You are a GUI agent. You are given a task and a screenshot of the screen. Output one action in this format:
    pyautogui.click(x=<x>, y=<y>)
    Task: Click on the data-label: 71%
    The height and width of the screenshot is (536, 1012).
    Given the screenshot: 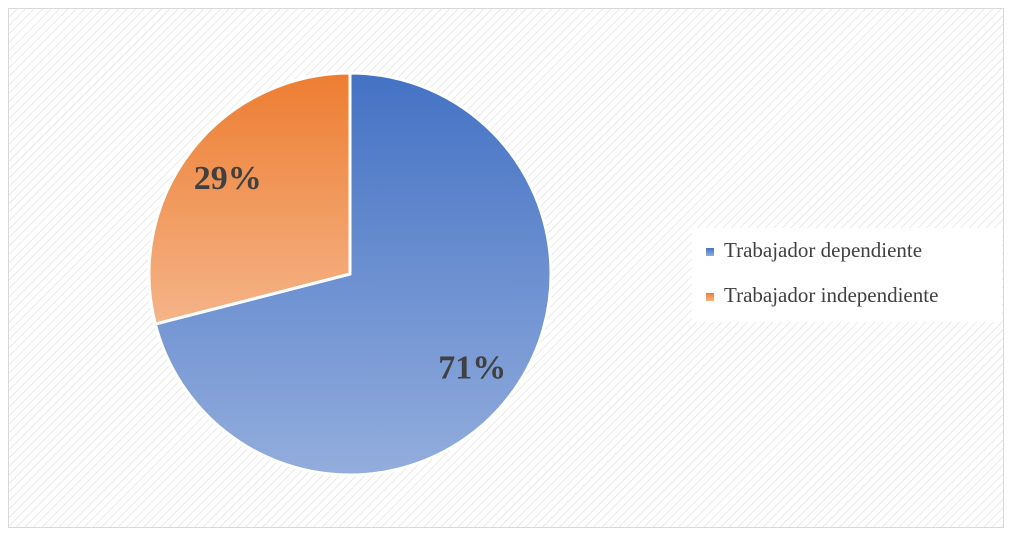 What is the action you would take?
    pyautogui.click(x=472, y=368)
    